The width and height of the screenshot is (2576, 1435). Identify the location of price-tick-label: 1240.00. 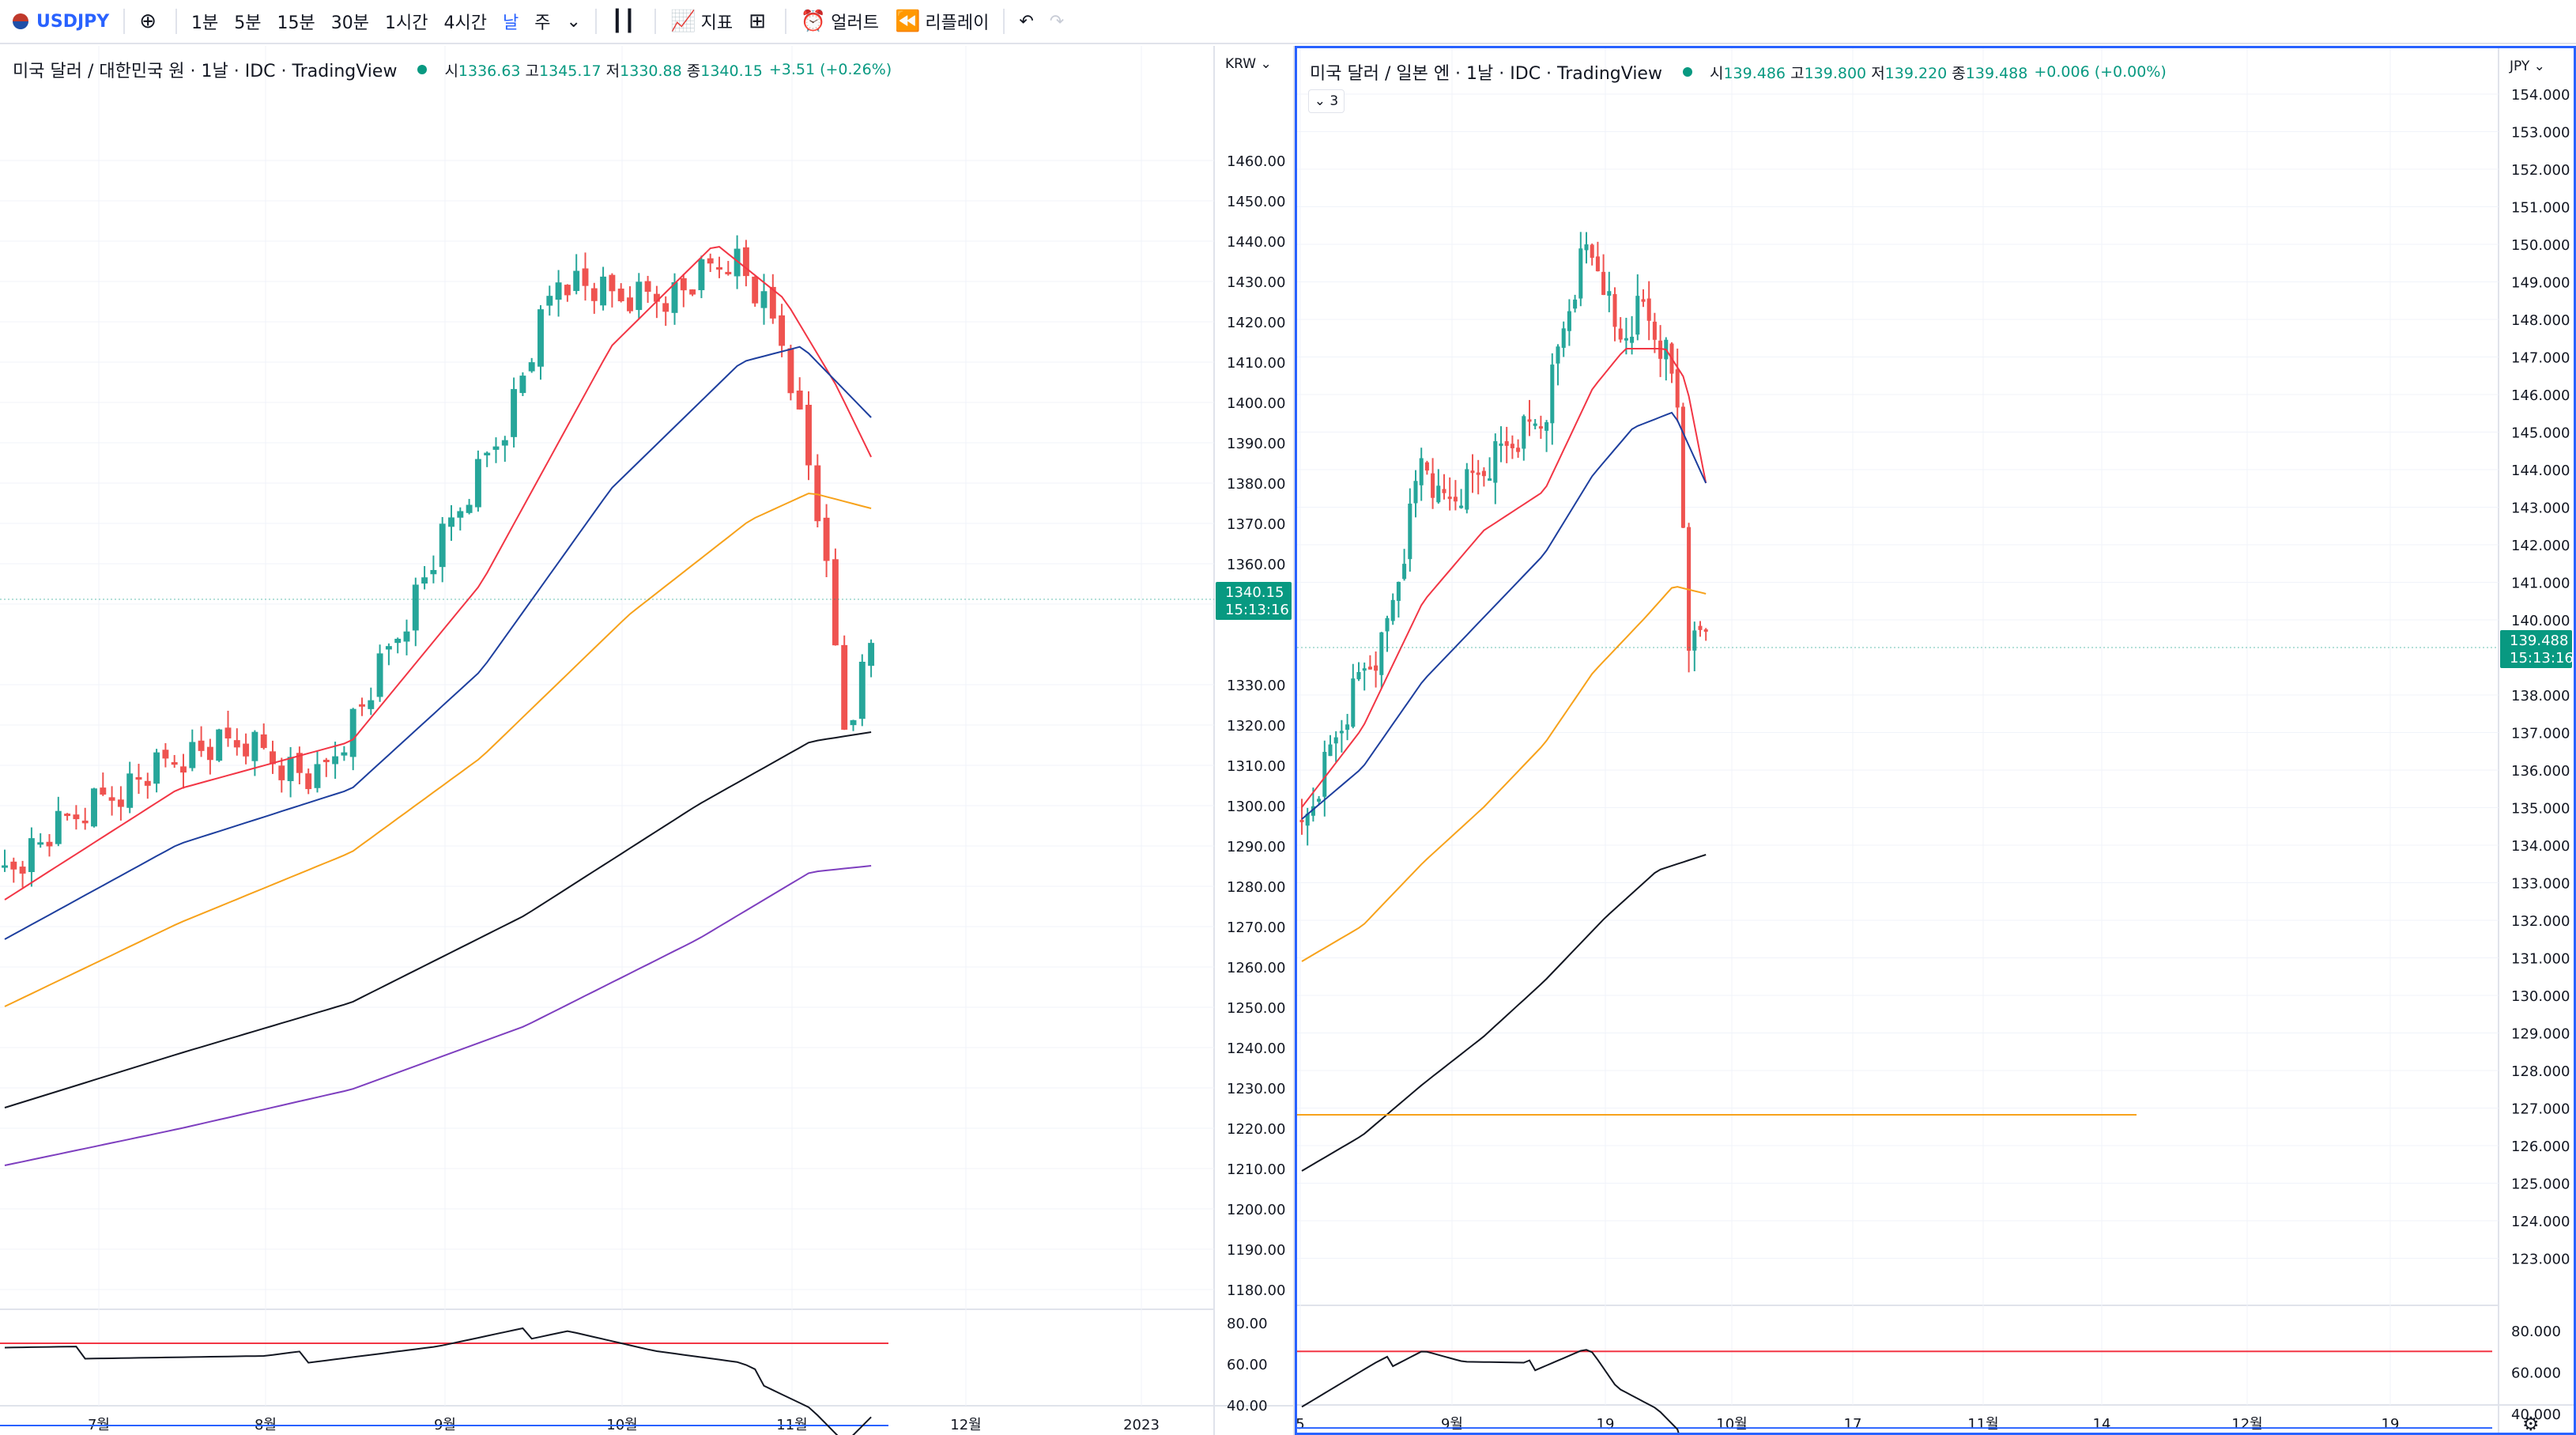
(1256, 1048).